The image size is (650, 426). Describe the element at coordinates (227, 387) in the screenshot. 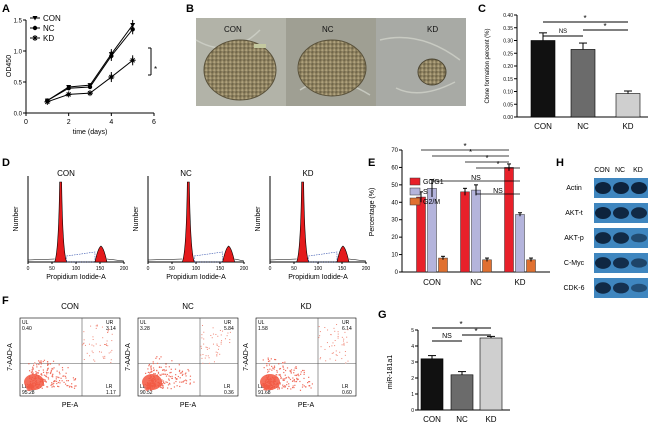

I see `f-quad-name-lr: LR` at that location.